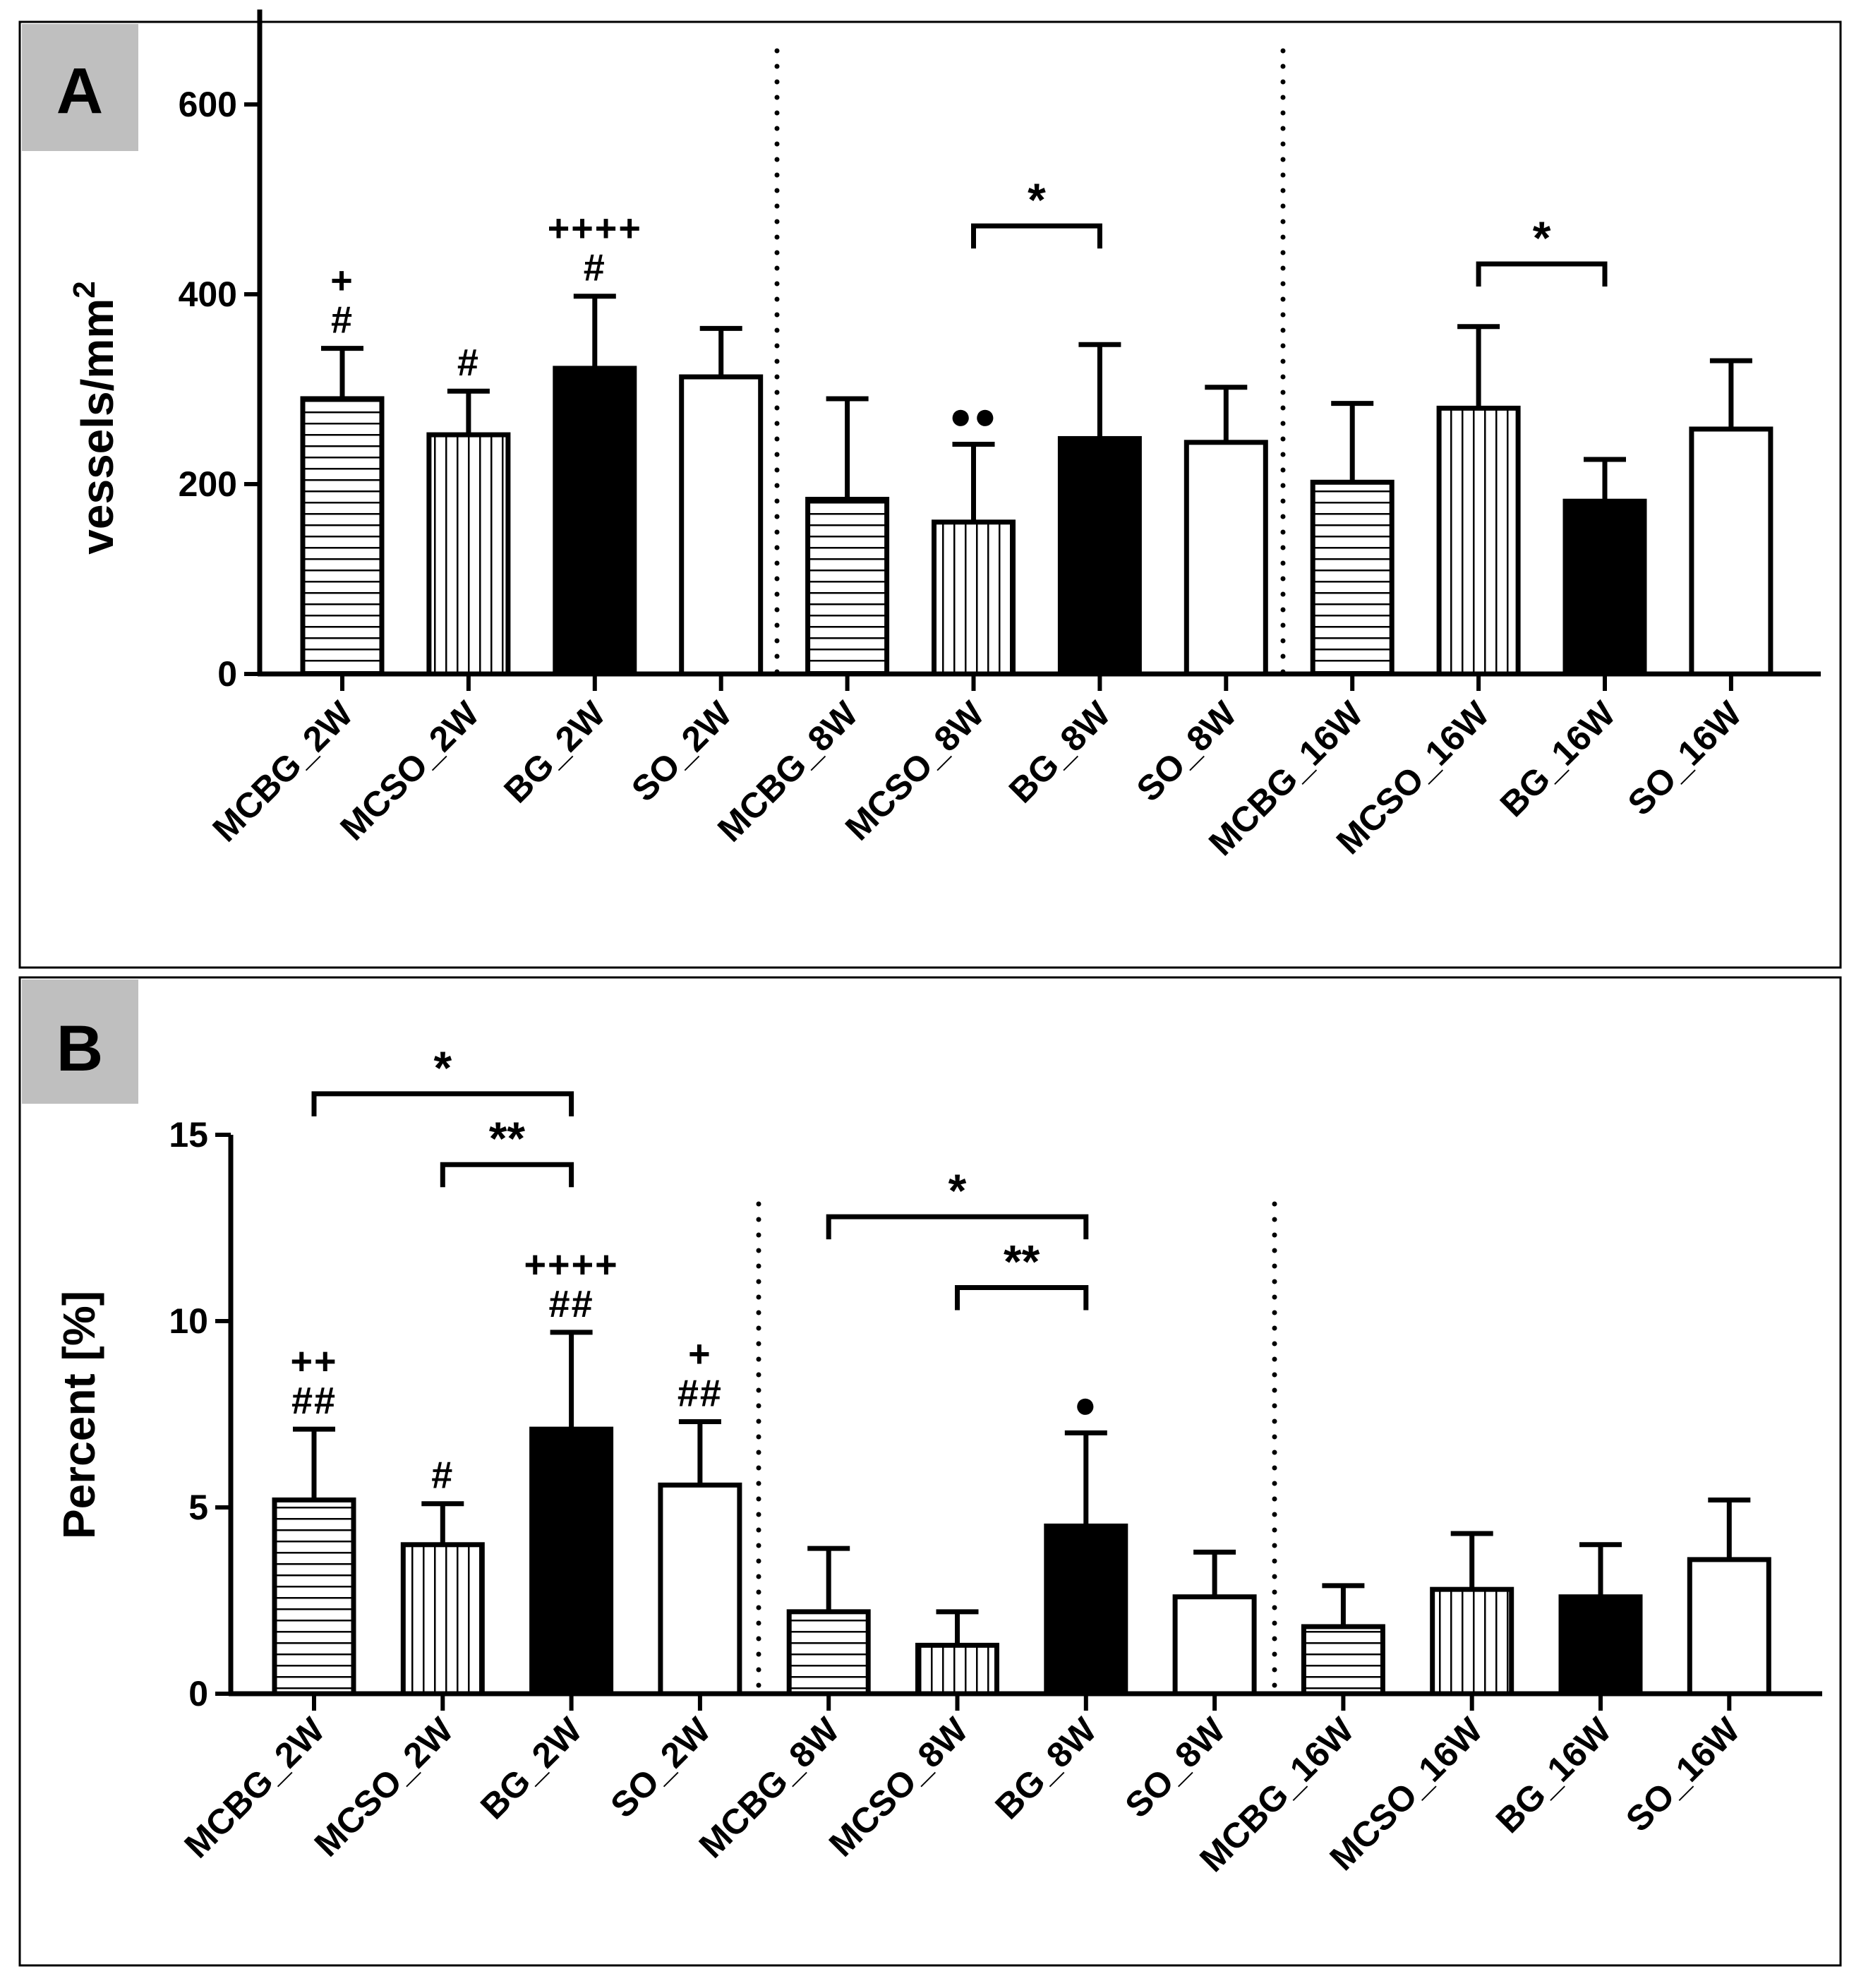  I want to click on panel-b-letter: B, so click(79, 1049).